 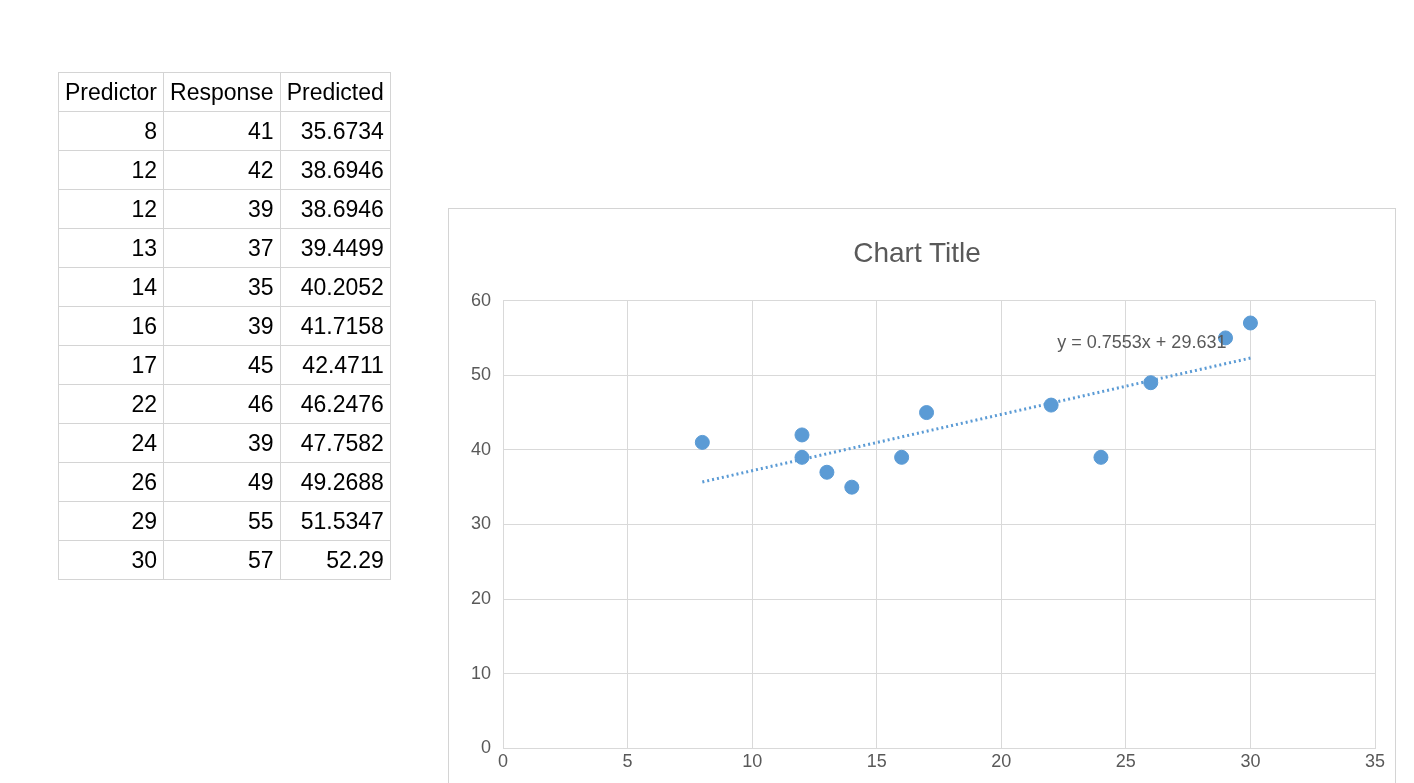 What do you see at coordinates (111, 326) in the screenshot?
I see `text: 16` at bounding box center [111, 326].